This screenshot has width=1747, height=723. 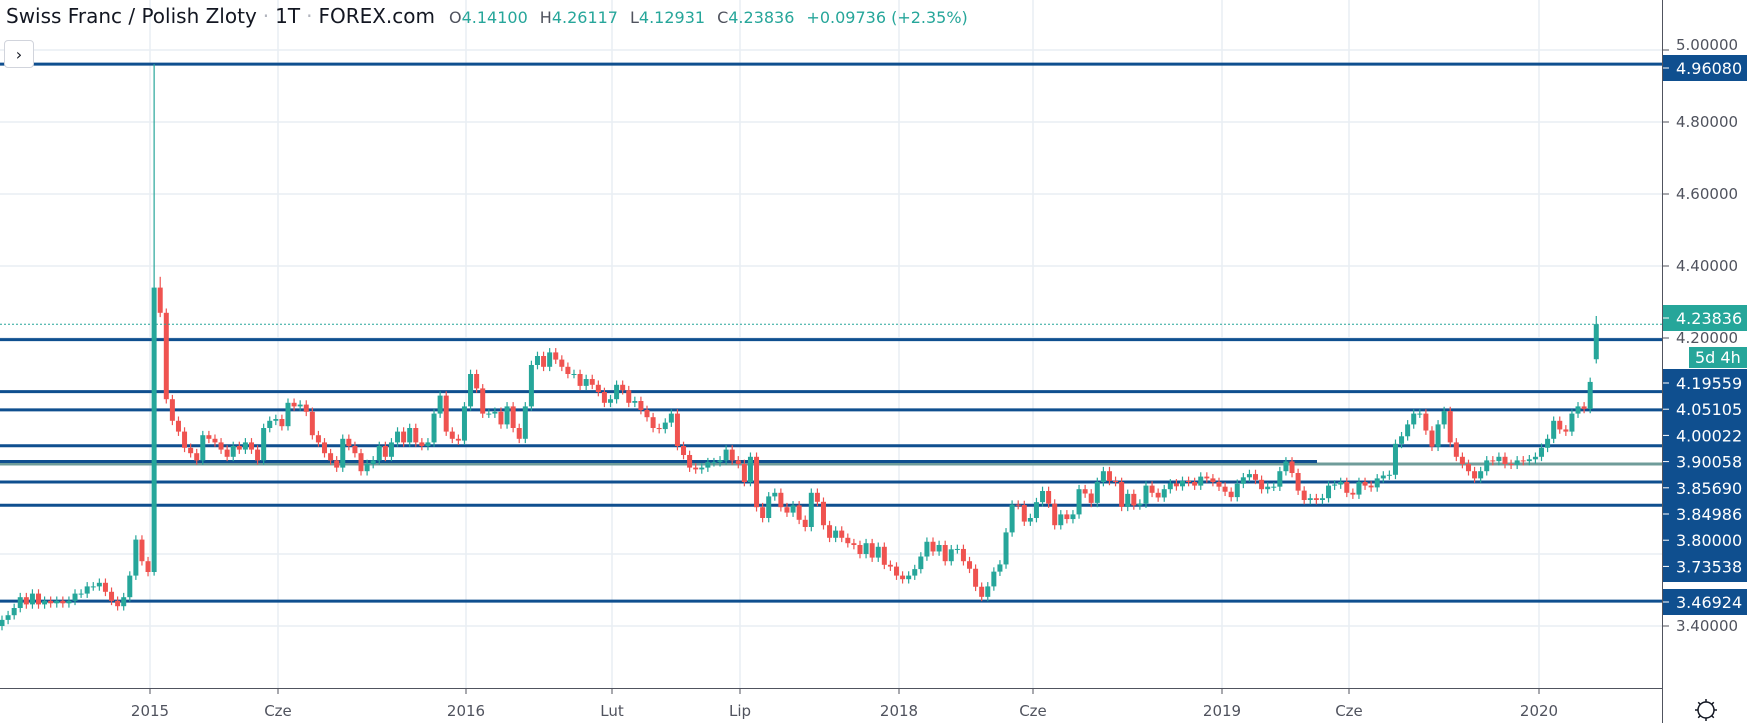 I want to click on level-label: 3.80000, so click(x=1709, y=540).